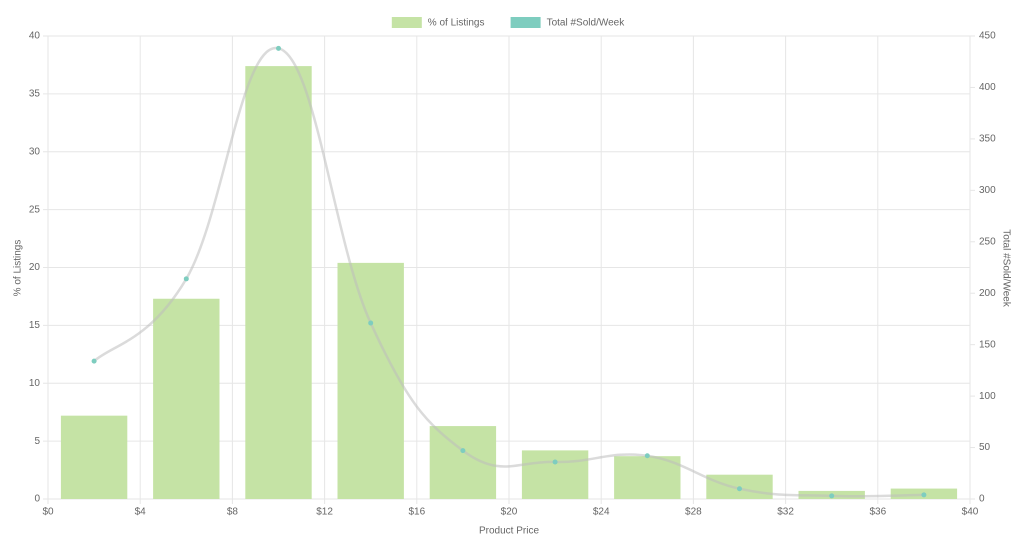 The image size is (1024, 546). I want to click on x-tick-label: $20, so click(509, 512).